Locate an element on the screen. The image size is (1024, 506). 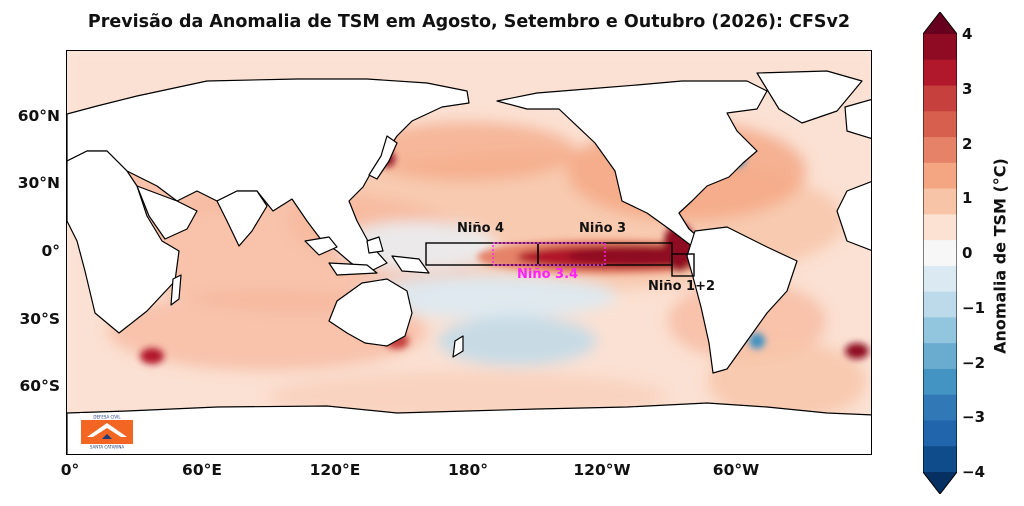
antarctica-landmass is located at coordinates (469, 428).